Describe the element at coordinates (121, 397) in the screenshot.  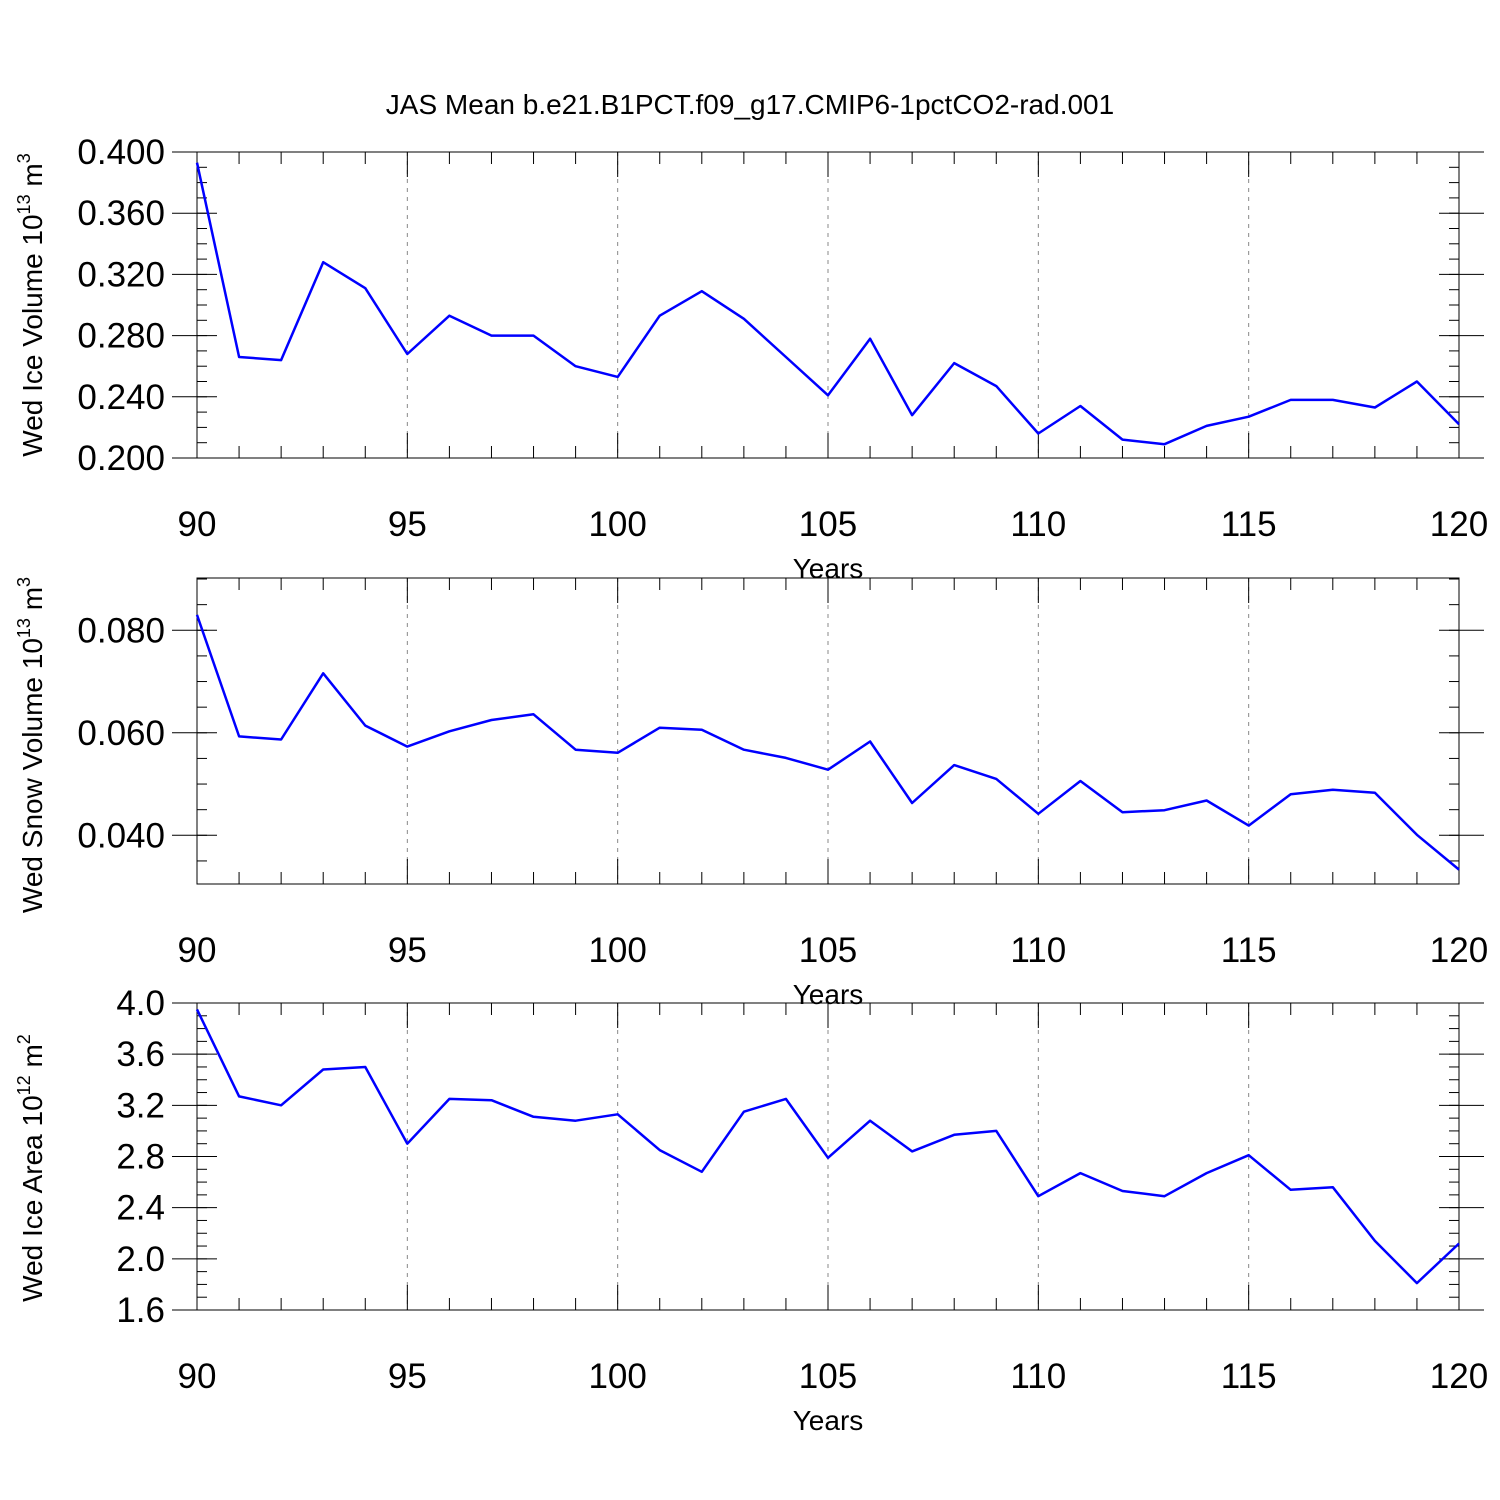
I see `y-tick-label: 0.240` at that location.